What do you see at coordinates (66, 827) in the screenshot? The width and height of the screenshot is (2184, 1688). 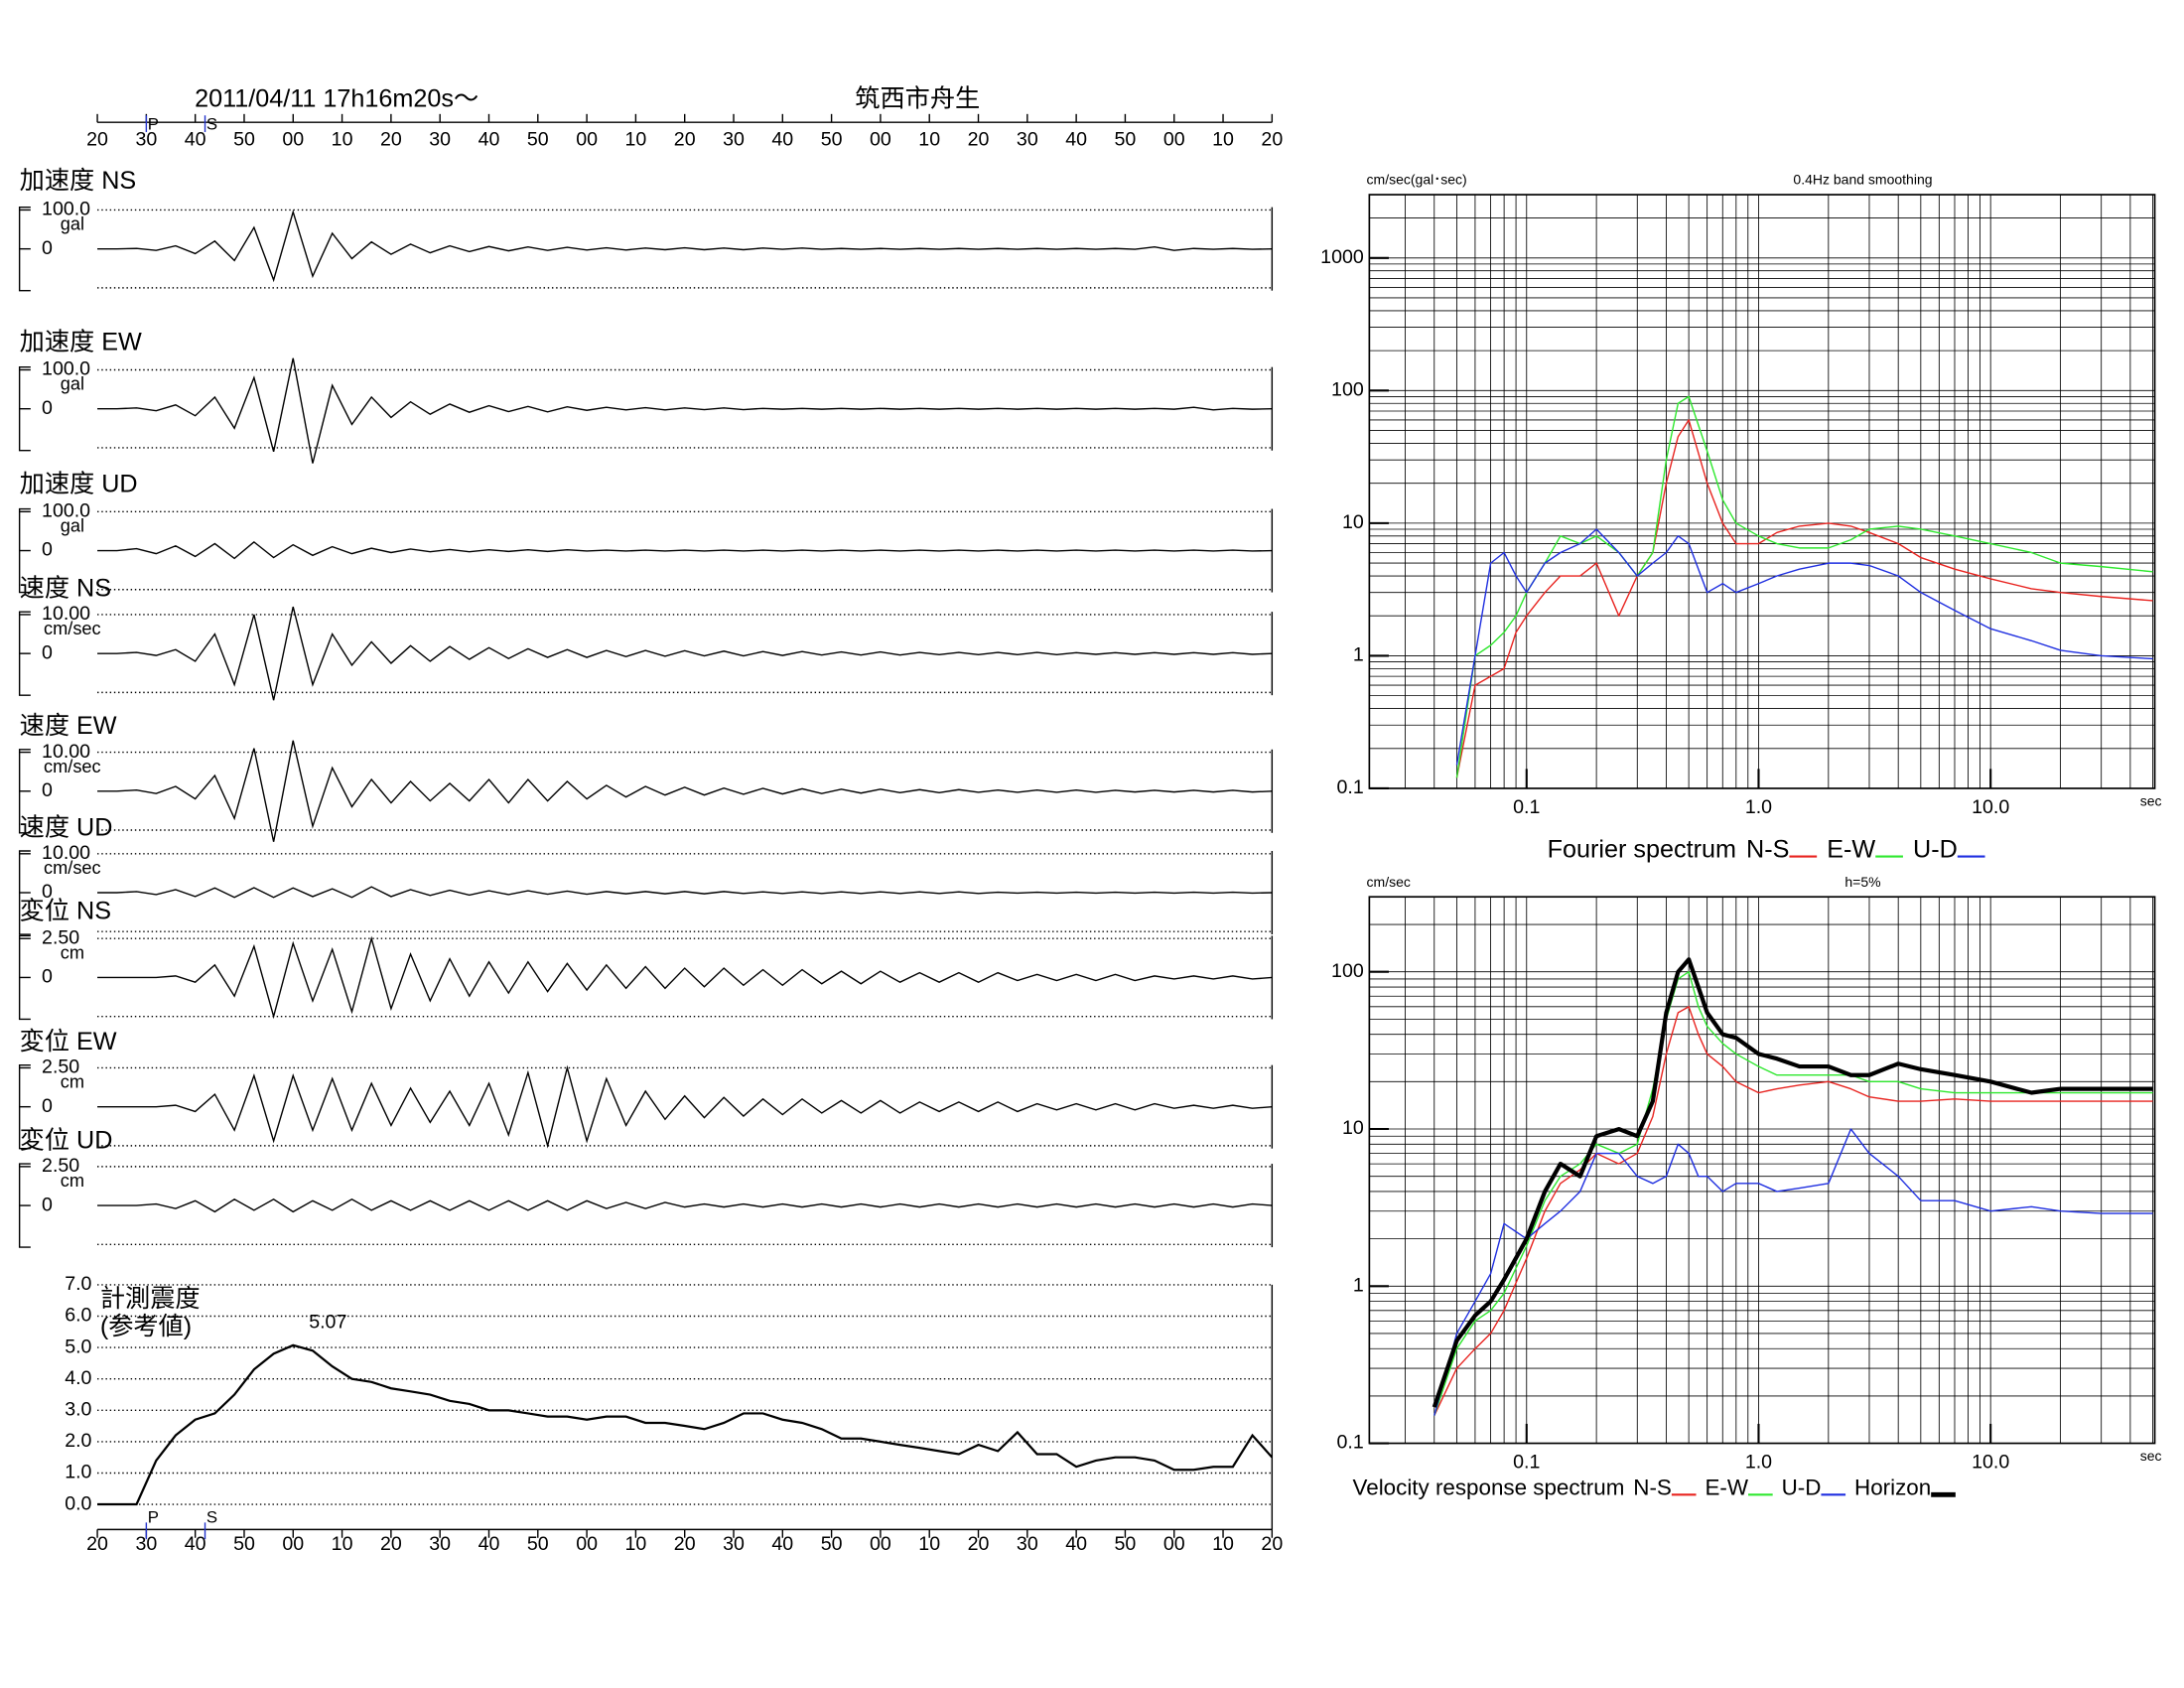 I see `panel-title: 速度 UD` at bounding box center [66, 827].